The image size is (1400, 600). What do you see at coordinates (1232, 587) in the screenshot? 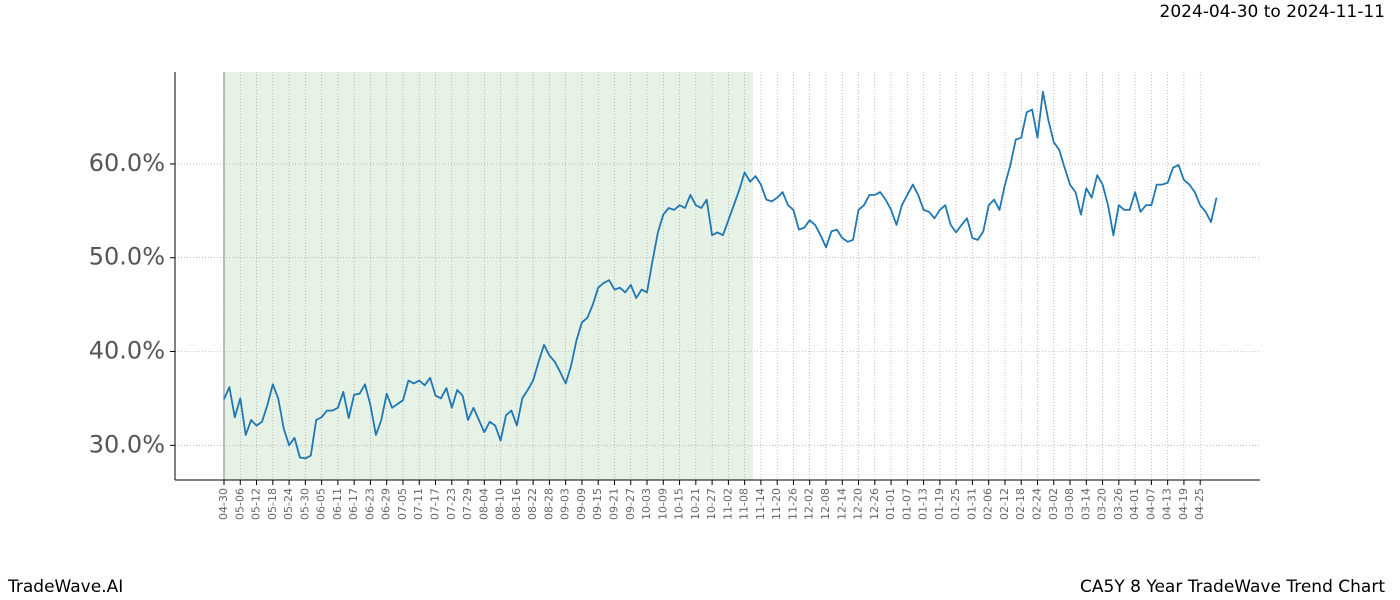
I see `chart-title: CA5Y 8 Year TradeWave Trend Chart` at bounding box center [1232, 587].